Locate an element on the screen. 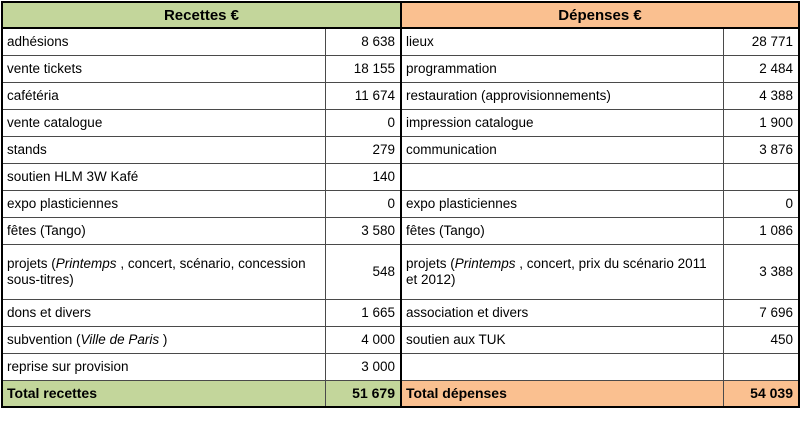  recettes-row-value: 18 155 is located at coordinates (363, 68).